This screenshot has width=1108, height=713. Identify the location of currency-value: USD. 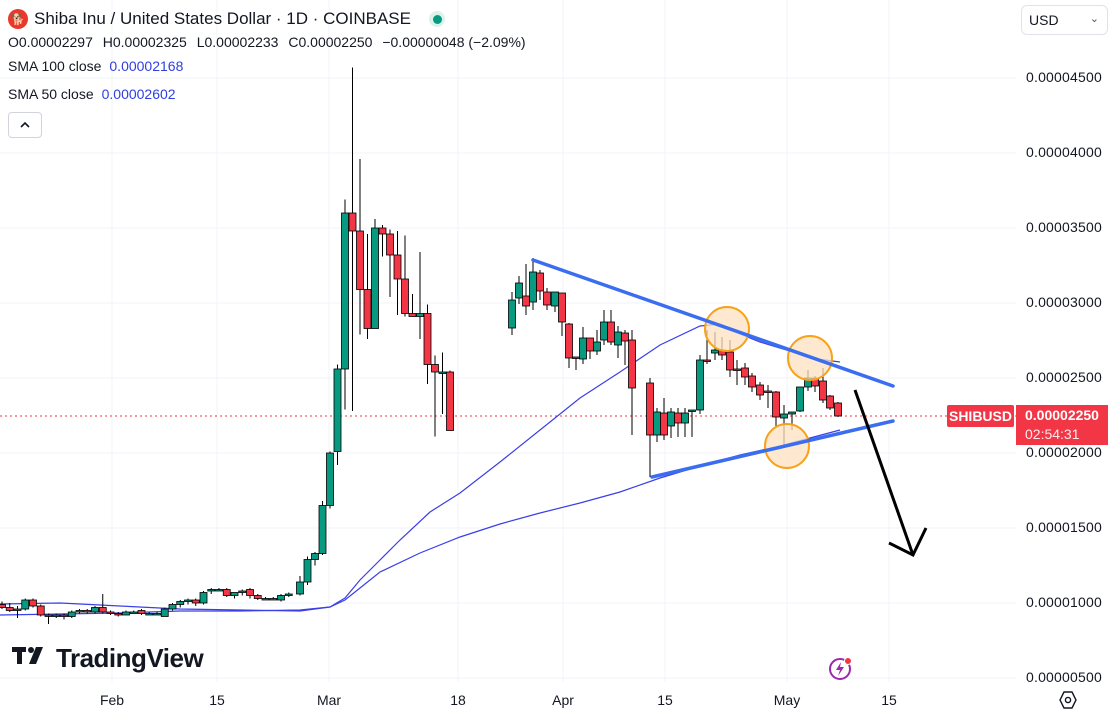
(1044, 20).